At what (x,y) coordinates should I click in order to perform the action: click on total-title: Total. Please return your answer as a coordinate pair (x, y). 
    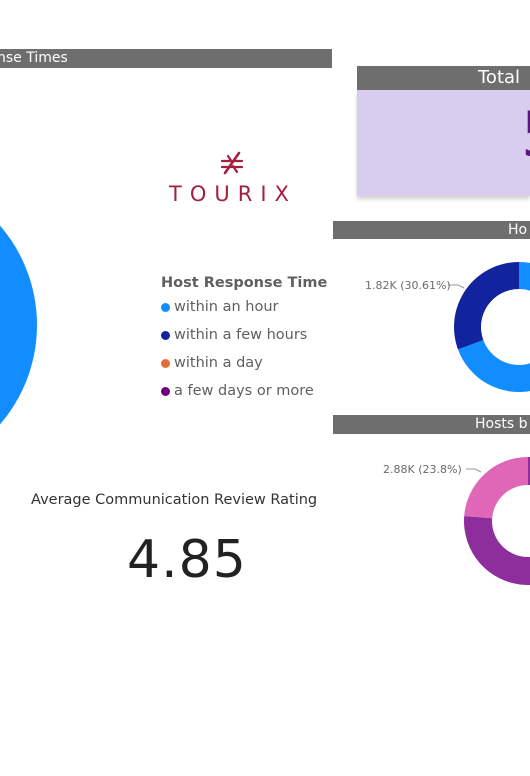
    Looking at the image, I should click on (499, 77).